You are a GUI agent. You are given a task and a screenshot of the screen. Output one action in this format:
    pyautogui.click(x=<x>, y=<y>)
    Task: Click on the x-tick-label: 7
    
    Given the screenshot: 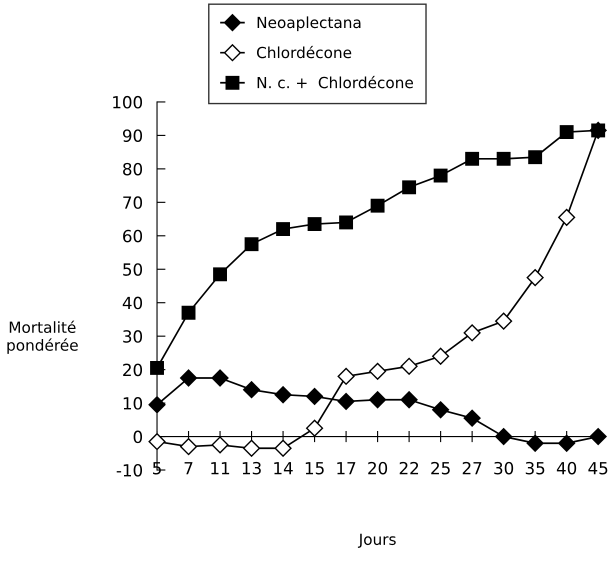 What is the action you would take?
    pyautogui.click(x=188, y=468)
    